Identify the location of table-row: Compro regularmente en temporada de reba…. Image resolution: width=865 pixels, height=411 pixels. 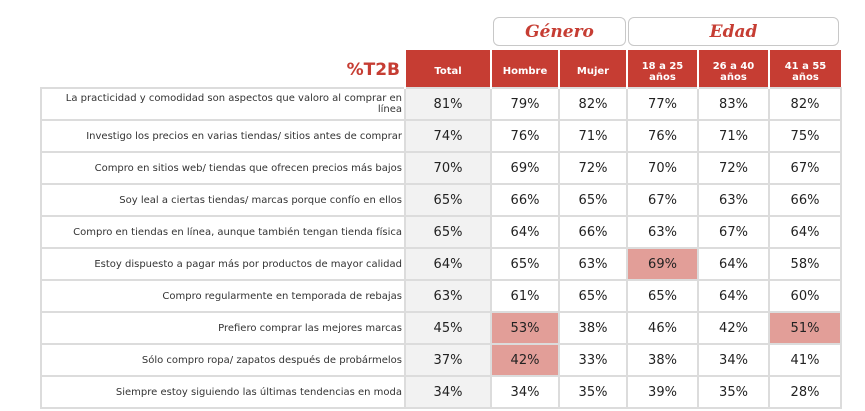
(441, 296).